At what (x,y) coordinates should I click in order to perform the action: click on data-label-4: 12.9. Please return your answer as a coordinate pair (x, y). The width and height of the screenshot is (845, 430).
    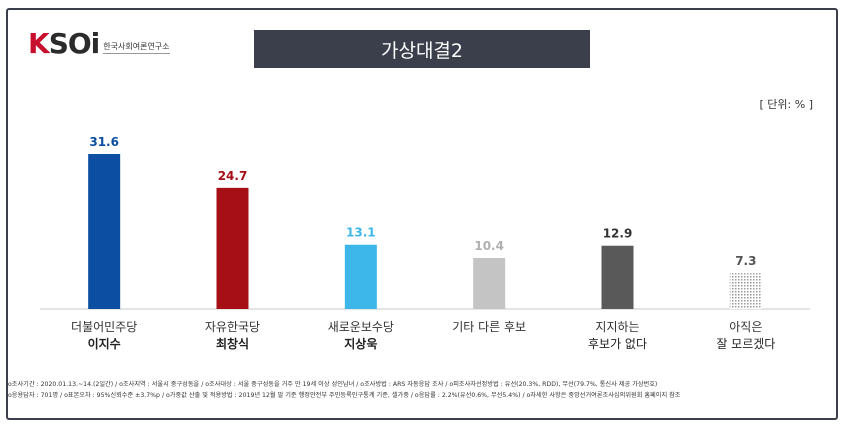
    Looking at the image, I should click on (618, 234).